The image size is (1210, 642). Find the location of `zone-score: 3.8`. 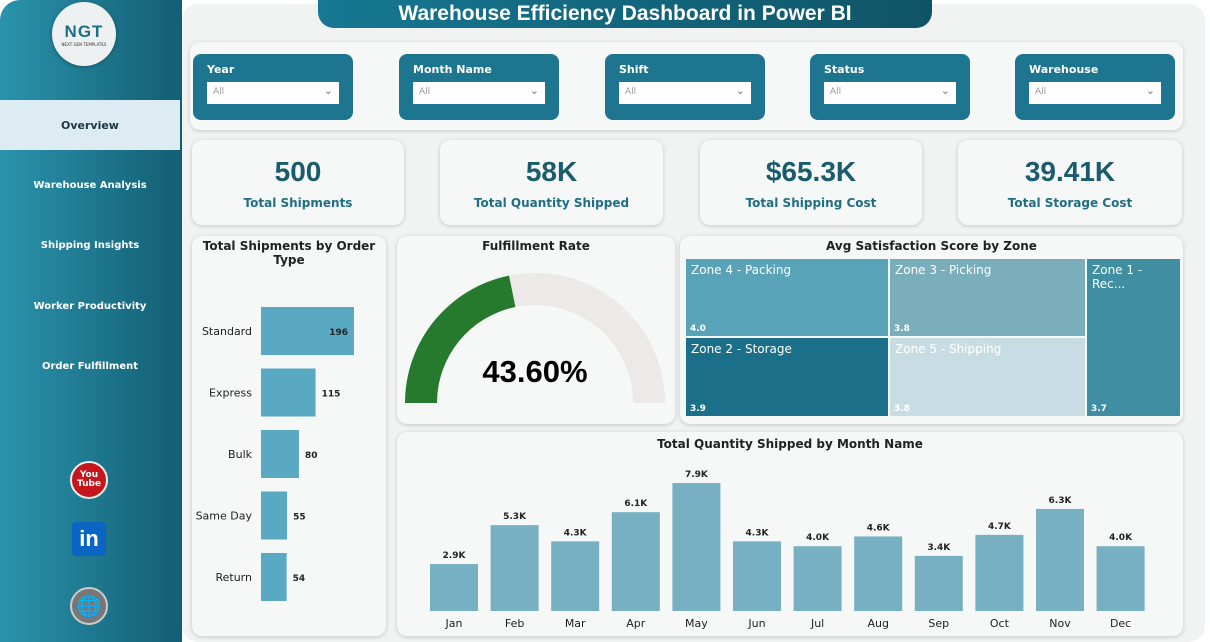

zone-score: 3.8 is located at coordinates (902, 409).